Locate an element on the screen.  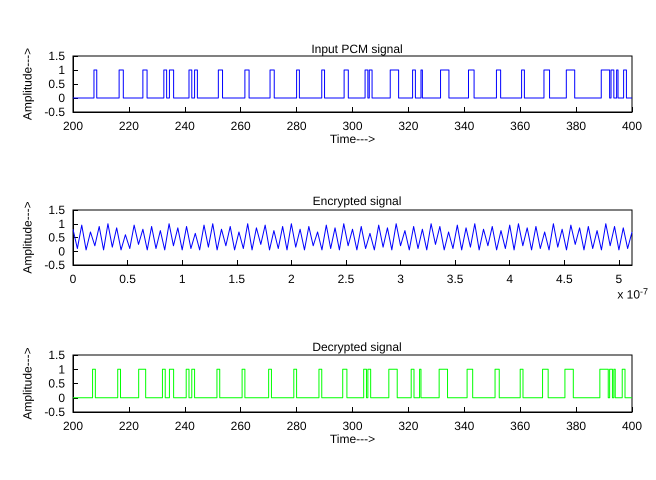
x-tick-label: 1.5 is located at coordinates (237, 279).